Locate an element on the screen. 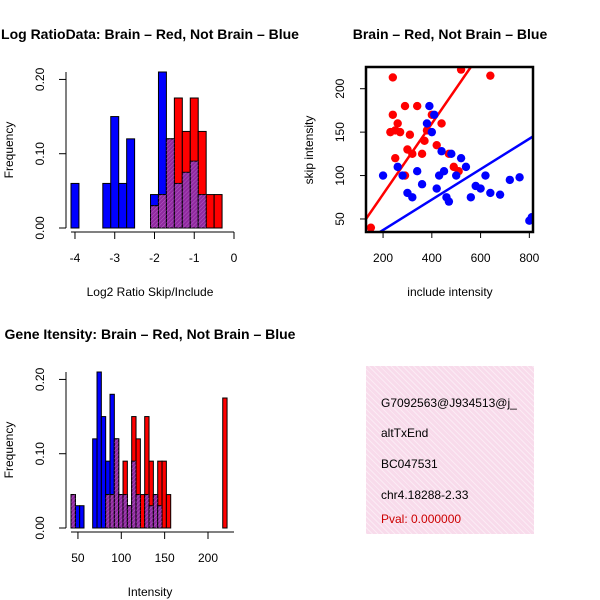 The width and height of the screenshot is (600, 600). scatter-y-label: skip intensity is located at coordinates (309, 150).